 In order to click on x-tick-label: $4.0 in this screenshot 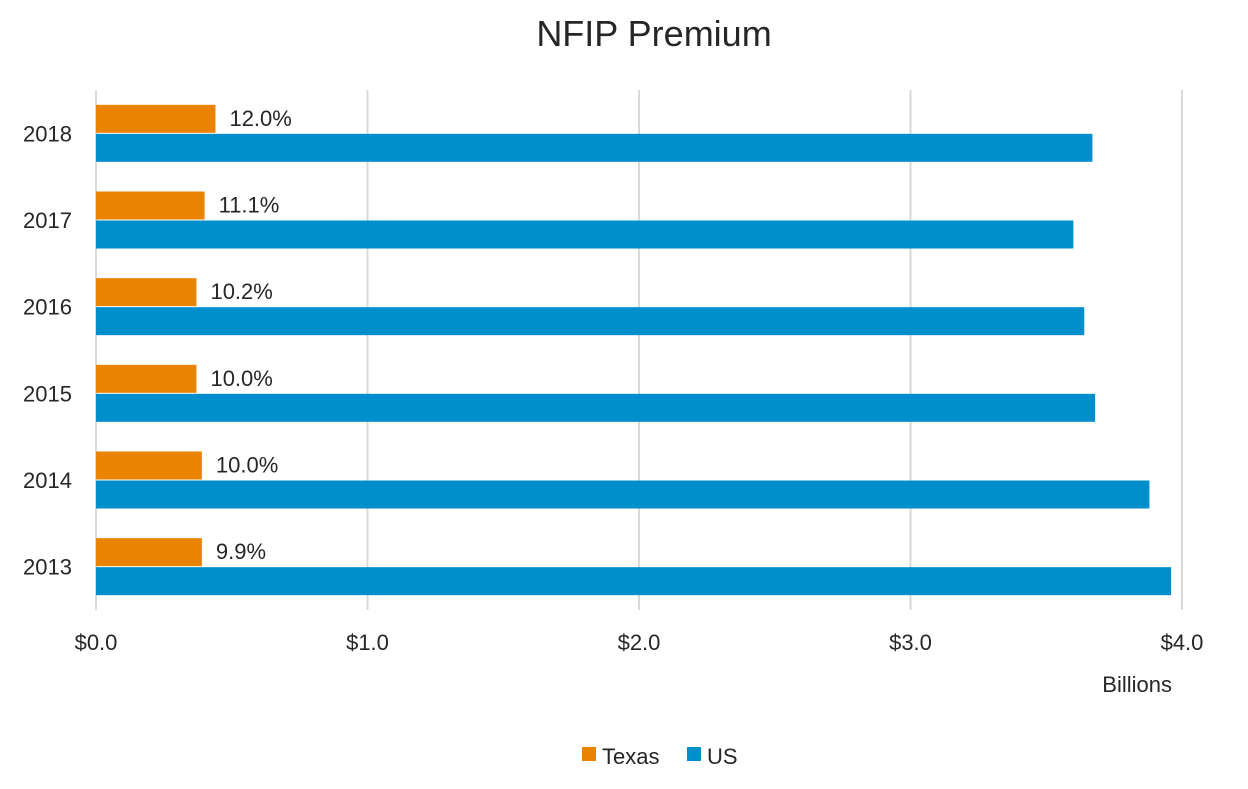, I will do `click(1182, 642)`.